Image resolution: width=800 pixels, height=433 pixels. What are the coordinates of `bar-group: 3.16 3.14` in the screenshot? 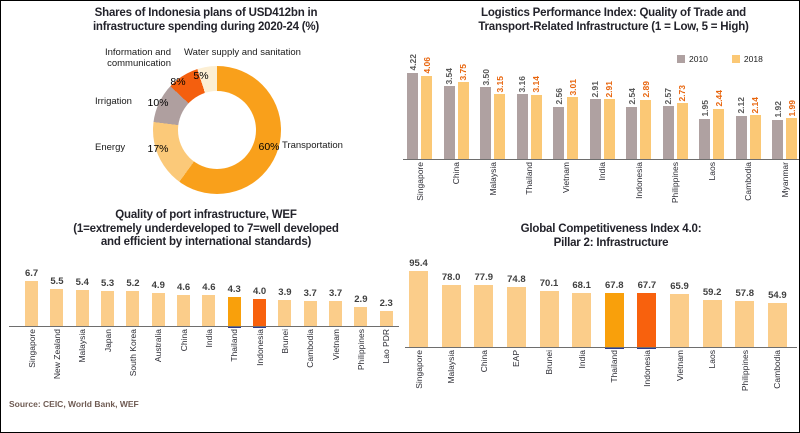 It's located at (529, 117).